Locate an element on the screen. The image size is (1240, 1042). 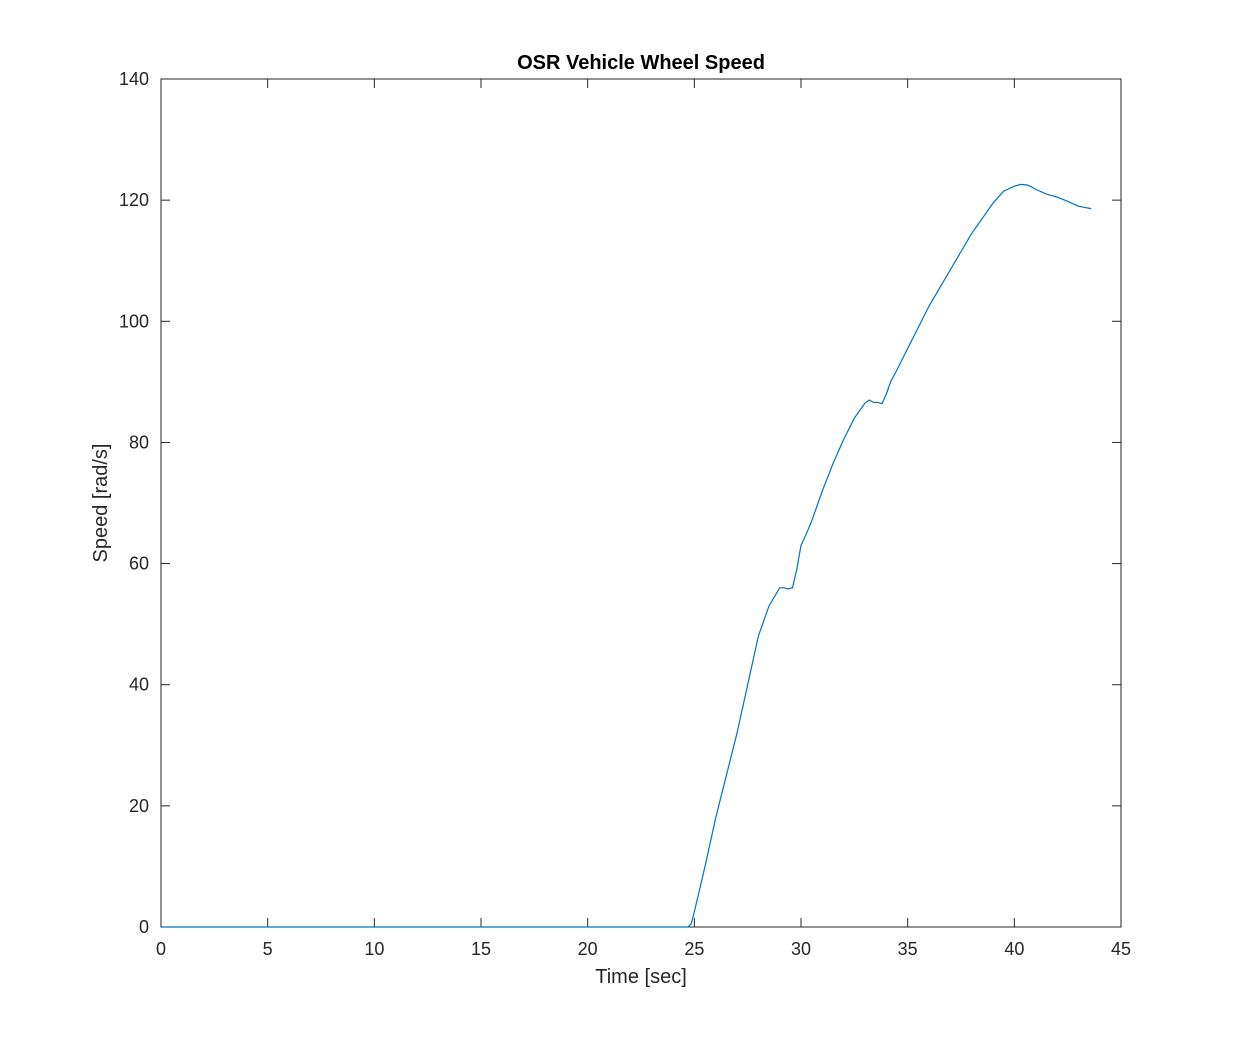
y-axis-label: Speed [rad/s] is located at coordinates (101, 503).